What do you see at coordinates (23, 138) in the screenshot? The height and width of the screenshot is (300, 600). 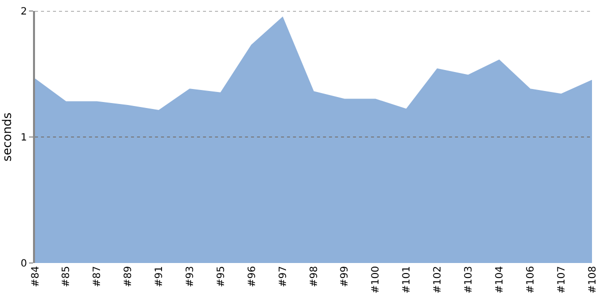 I see `y-tick-label: 1` at bounding box center [23, 138].